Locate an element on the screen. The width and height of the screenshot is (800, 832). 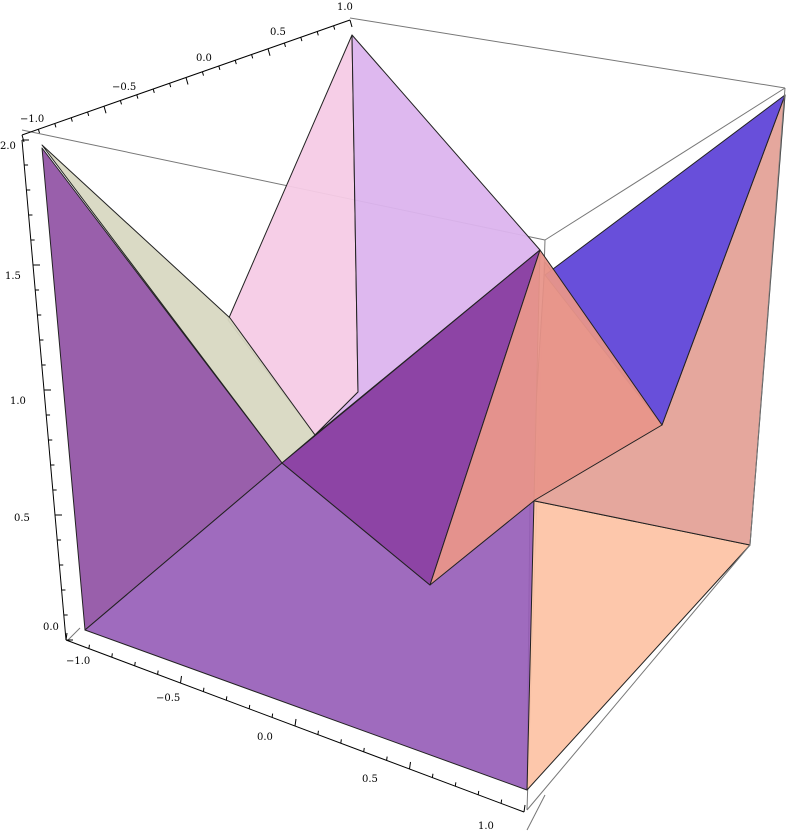
floor-face is located at coordinates (638, 645).